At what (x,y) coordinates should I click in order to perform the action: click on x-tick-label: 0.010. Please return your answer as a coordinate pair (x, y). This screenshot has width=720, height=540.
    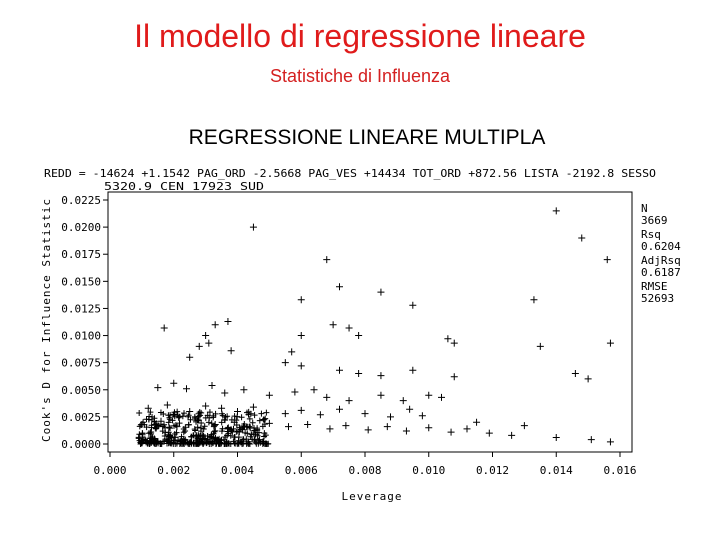
    Looking at the image, I should click on (428, 470).